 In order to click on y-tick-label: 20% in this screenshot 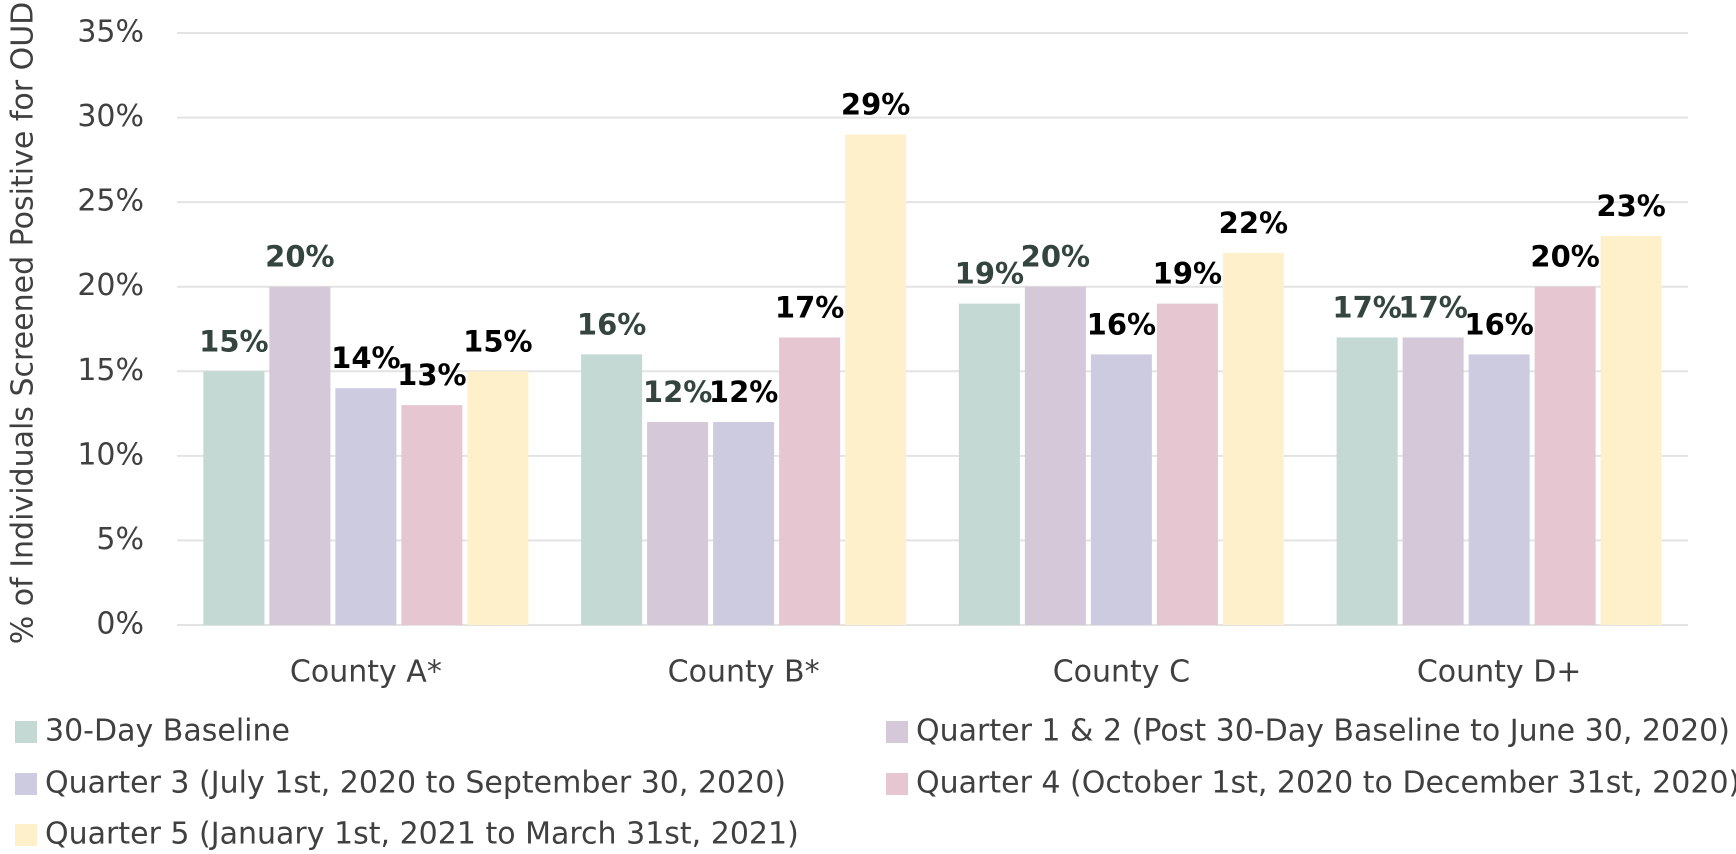, I will do `click(110, 285)`.